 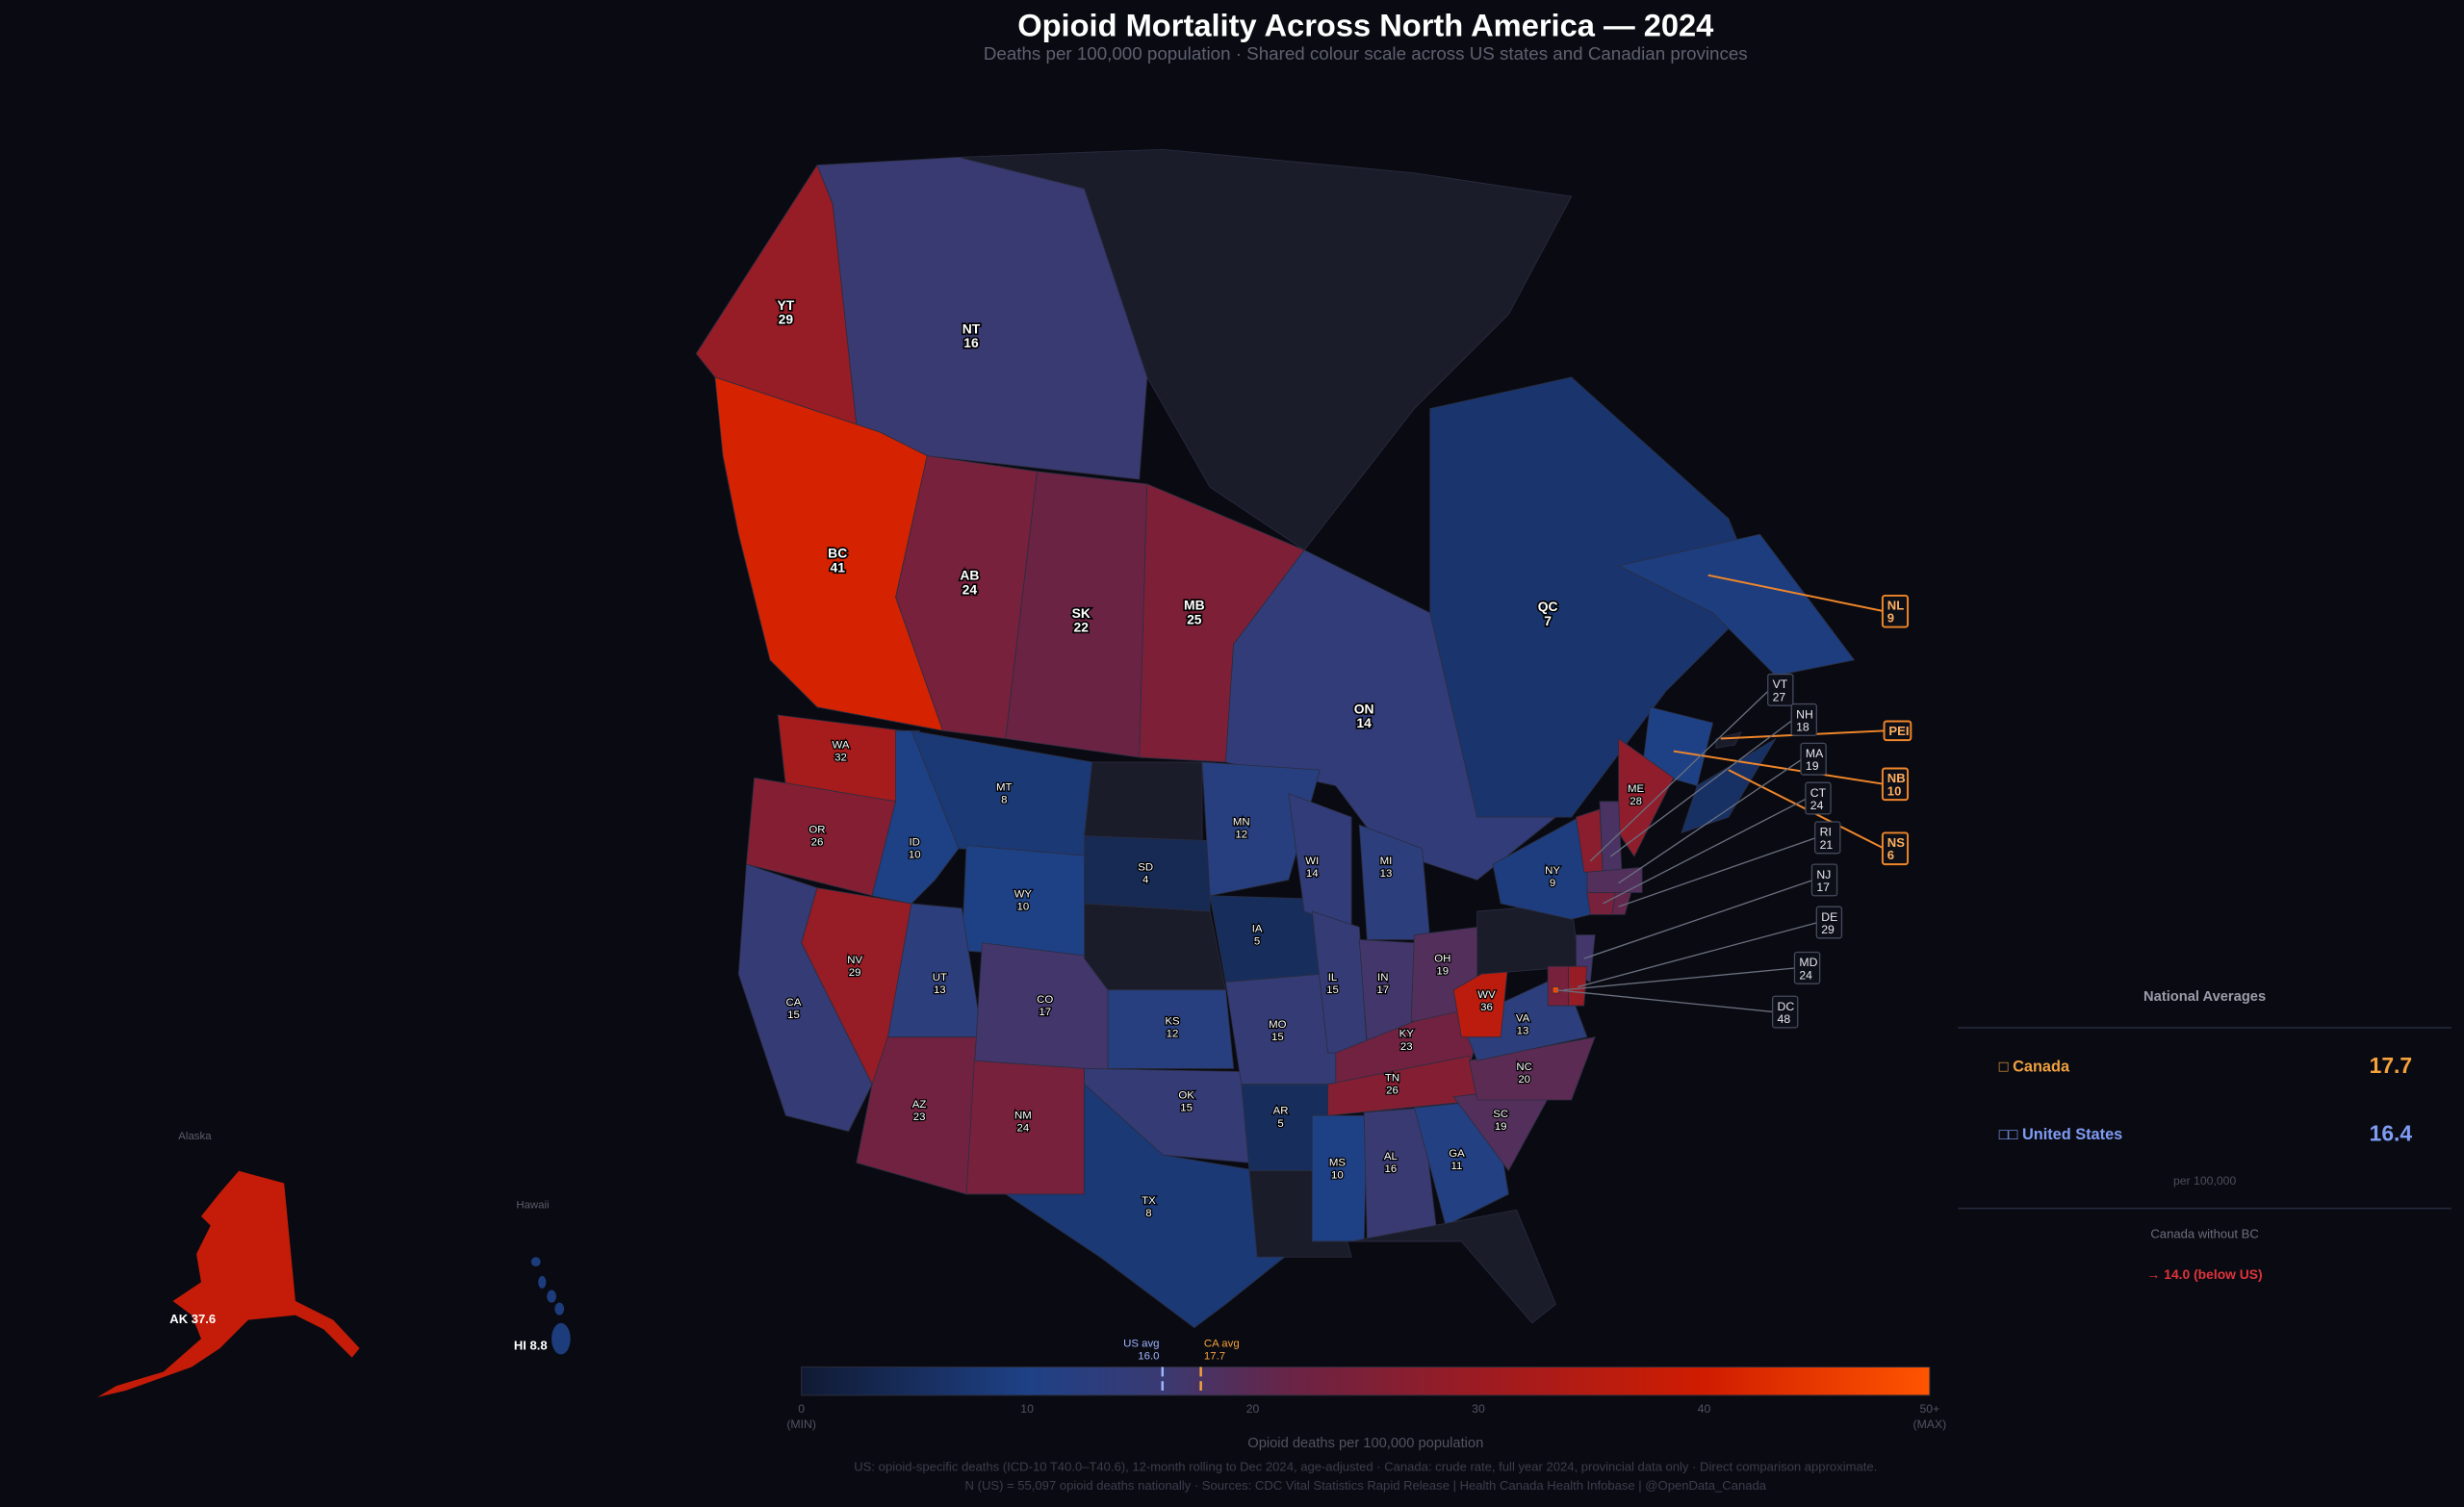 I want to click on alaska-inset: Alaska AK 37.6, so click(x=228, y=1264).